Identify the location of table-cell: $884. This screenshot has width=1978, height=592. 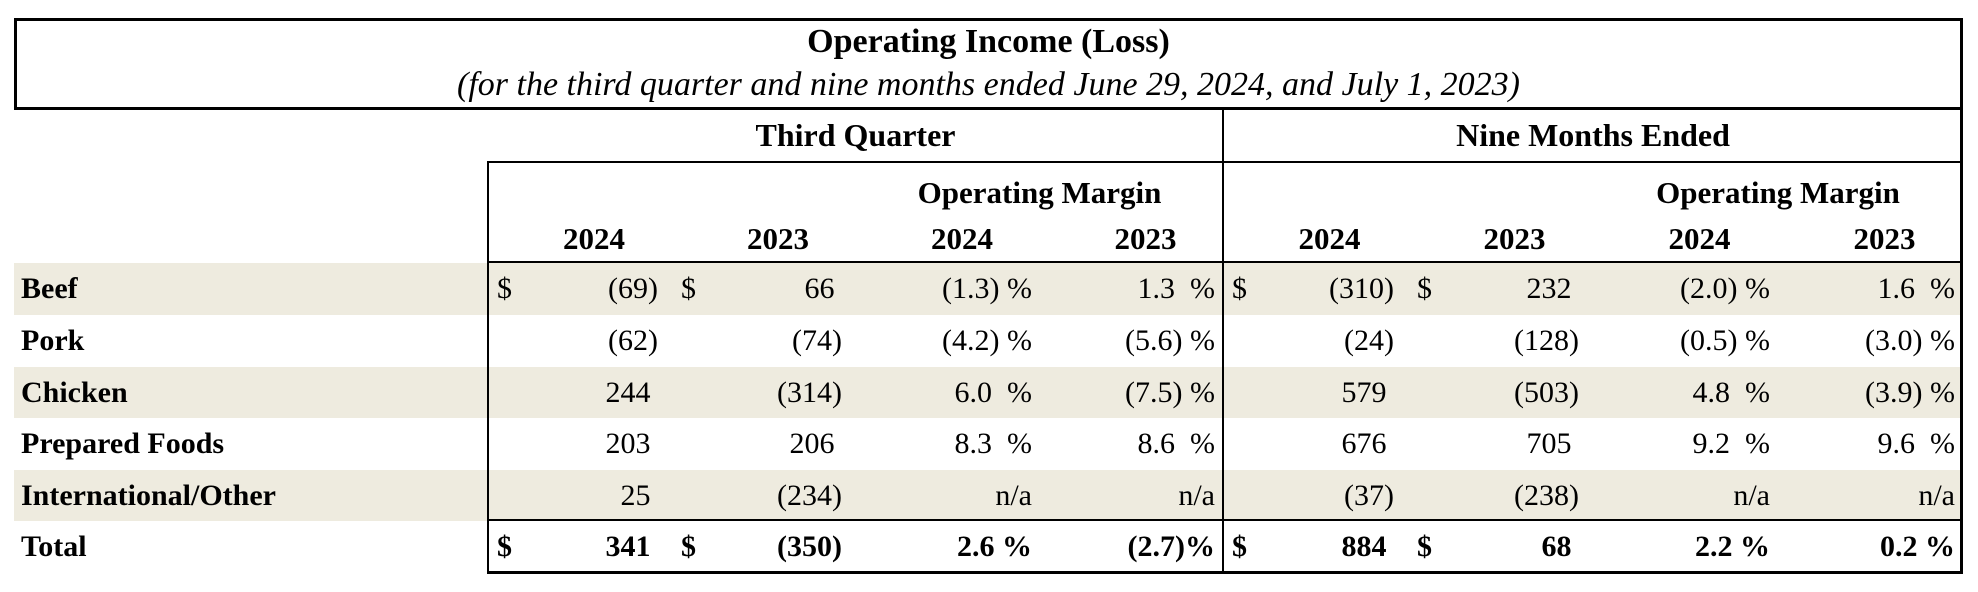
(1315, 547).